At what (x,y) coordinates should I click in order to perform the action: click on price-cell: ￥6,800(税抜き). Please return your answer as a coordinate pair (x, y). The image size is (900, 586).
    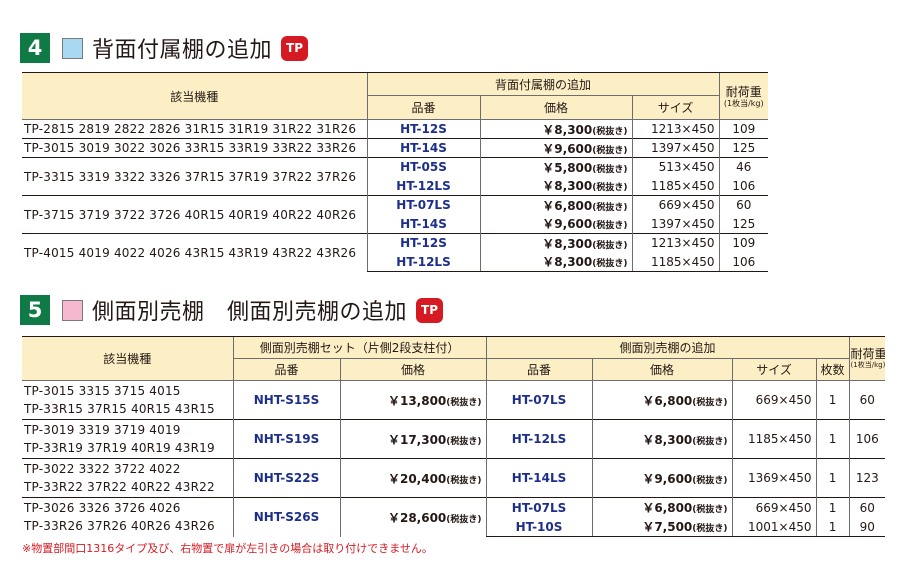
    Looking at the image, I should click on (662, 507).